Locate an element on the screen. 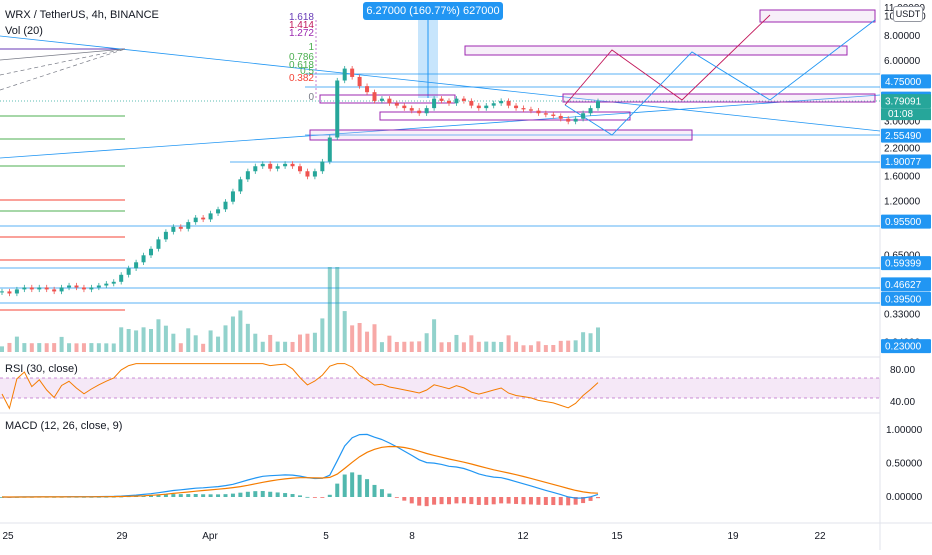 This screenshot has width=932, height=555. price-tag-label: 3.79091 is located at coordinates (903, 102).